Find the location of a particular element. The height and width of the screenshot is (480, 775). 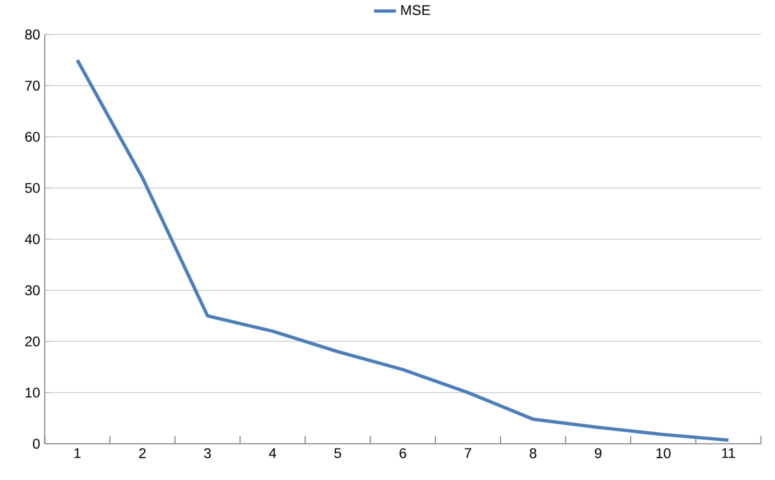

x-tick-label: 7 is located at coordinates (468, 453).